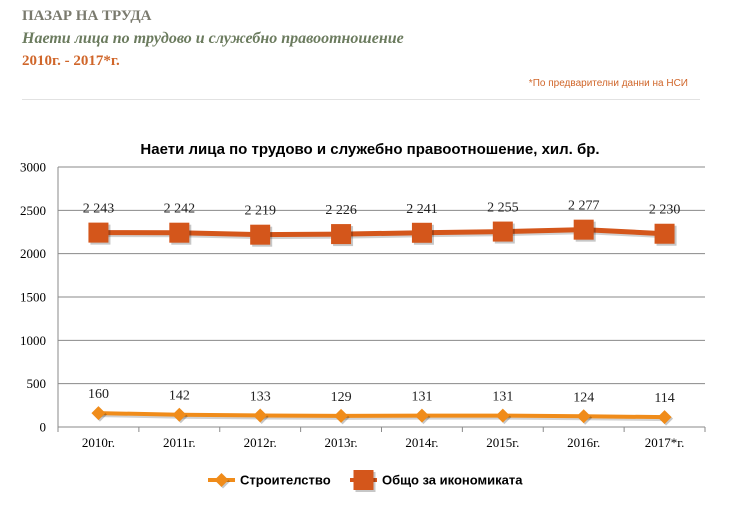 This screenshot has width=740, height=506. What do you see at coordinates (87, 16) in the screenshot?
I see `section-heading: ПАЗАР НА ТРУДА` at bounding box center [87, 16].